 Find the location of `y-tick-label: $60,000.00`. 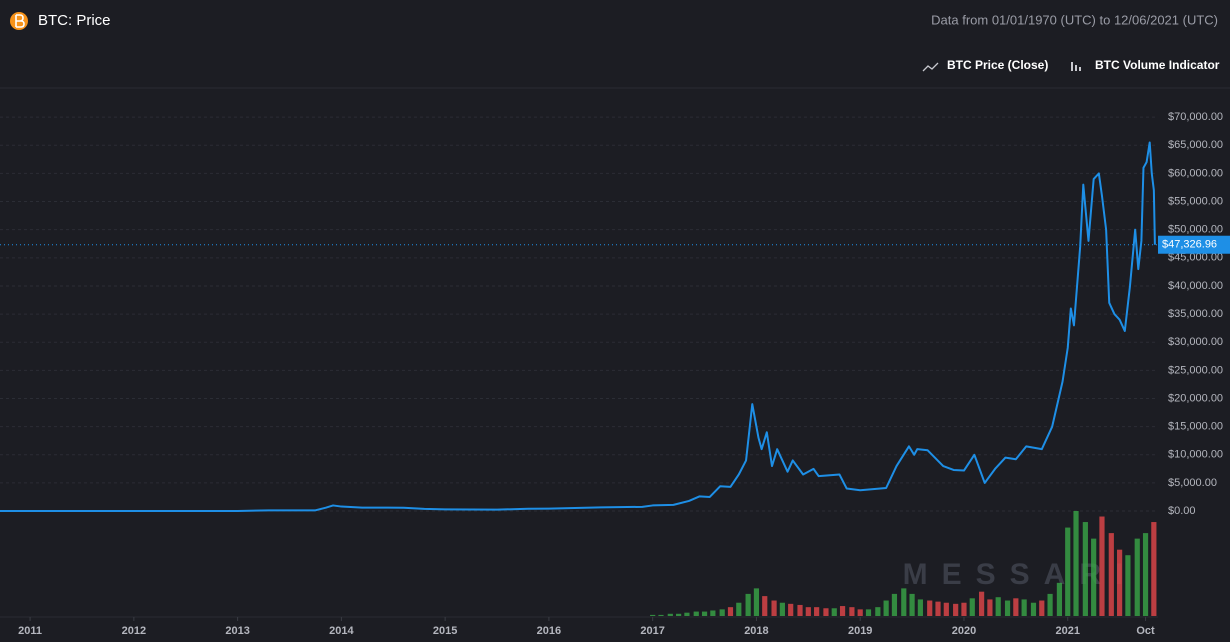

y-tick-label: $60,000.00 is located at coordinates (1195, 173).